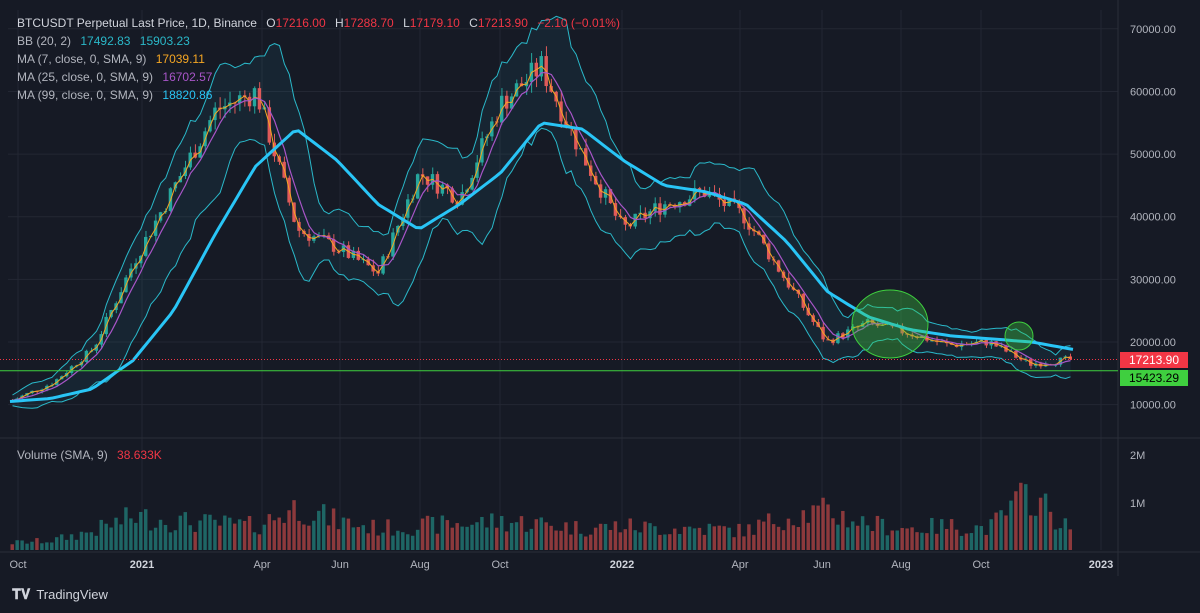 Image resolution: width=1200 pixels, height=613 pixels. I want to click on x-tick-label: Oct, so click(499, 565).